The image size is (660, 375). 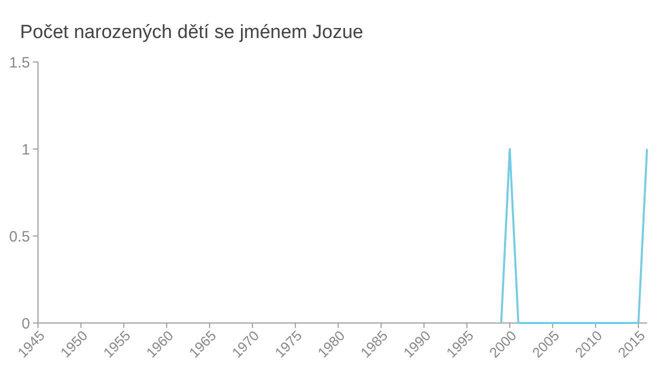 I want to click on y-tick-label: 0.5, so click(x=19, y=237).